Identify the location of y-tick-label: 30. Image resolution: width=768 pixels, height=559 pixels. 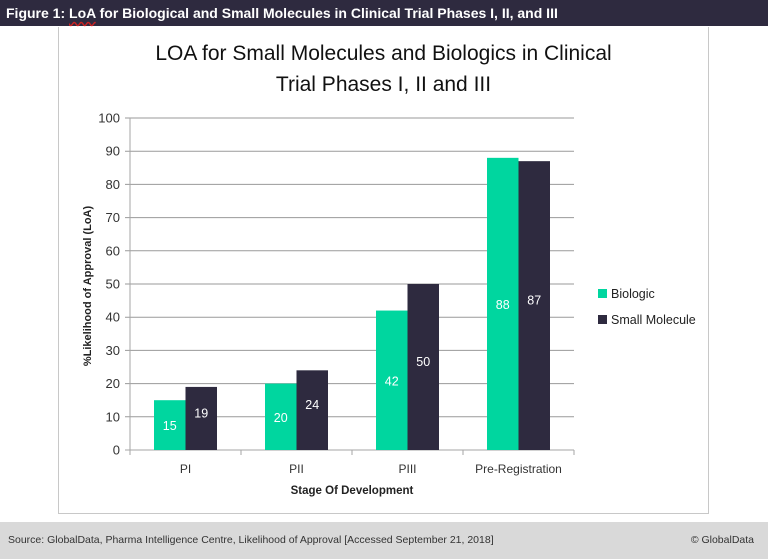
(113, 350).